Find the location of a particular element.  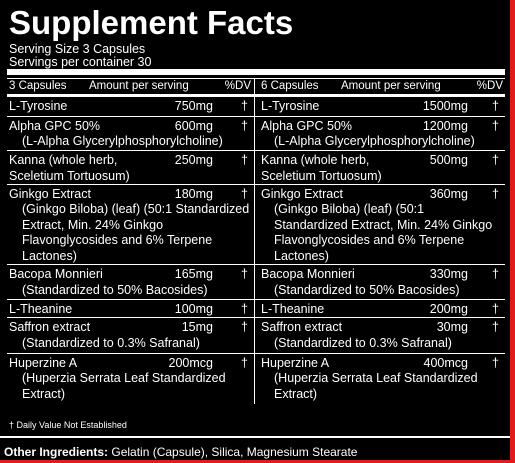

ingredient-amount: 360mg is located at coordinates (448, 194).